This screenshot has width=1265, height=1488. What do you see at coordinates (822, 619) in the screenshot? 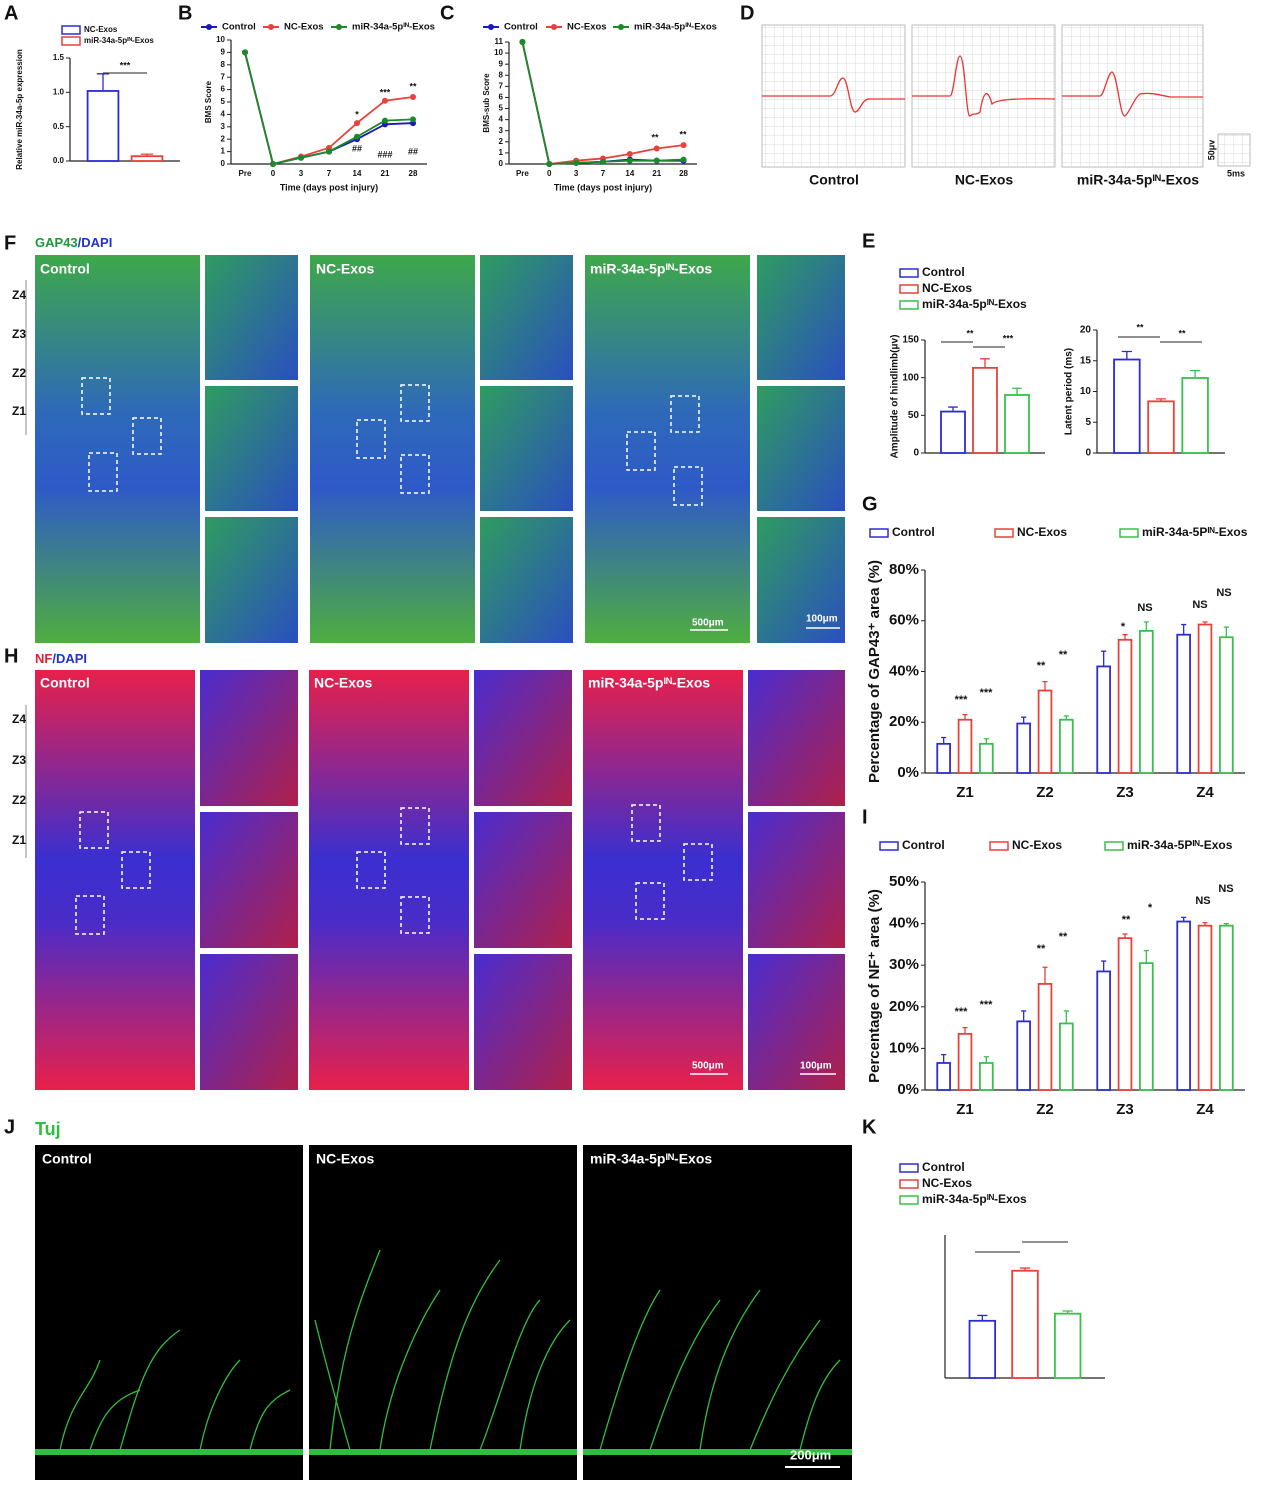
I see `scale-label: 100μm` at bounding box center [822, 619].